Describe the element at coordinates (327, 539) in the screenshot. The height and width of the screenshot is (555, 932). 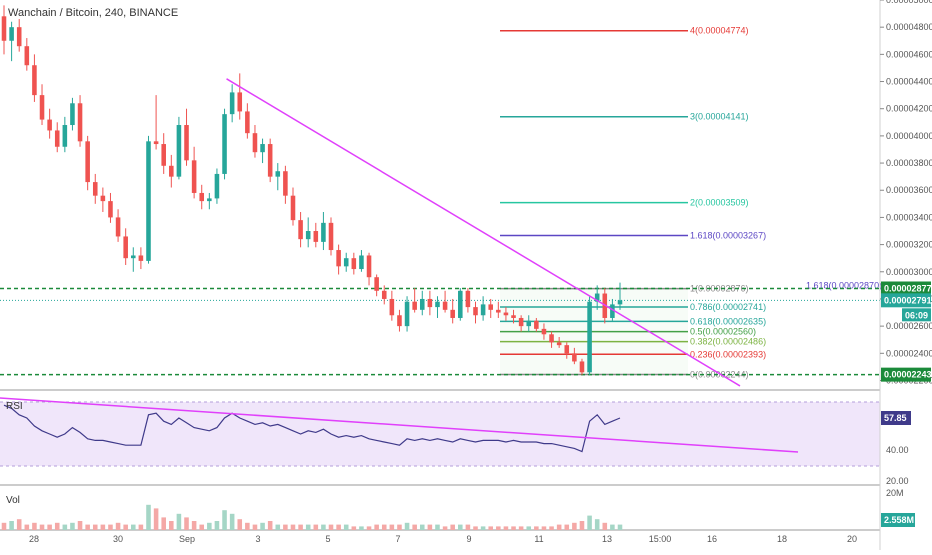
I see `date-tick-label: 5` at that location.